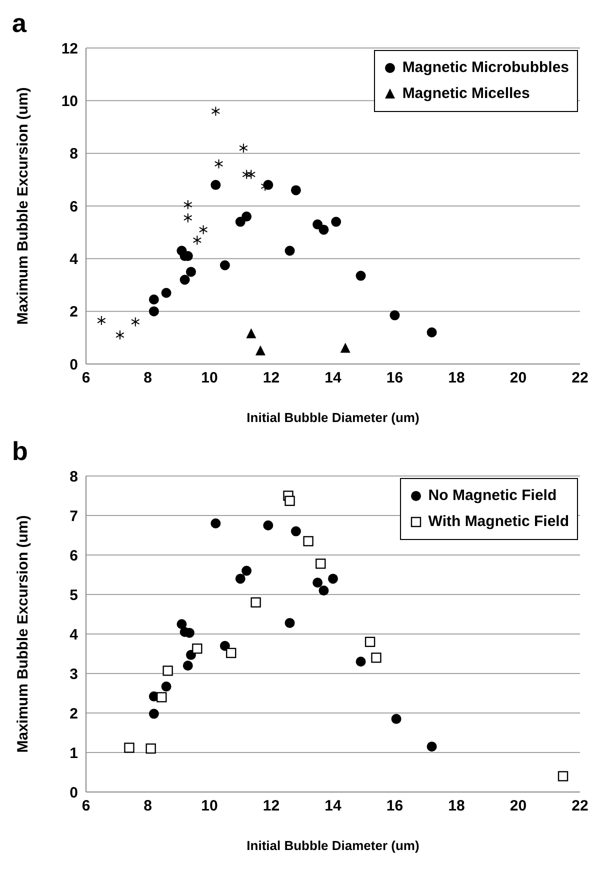 The image size is (602, 892). Describe the element at coordinates (20, 451) in the screenshot. I see `chart-title: b` at that location.